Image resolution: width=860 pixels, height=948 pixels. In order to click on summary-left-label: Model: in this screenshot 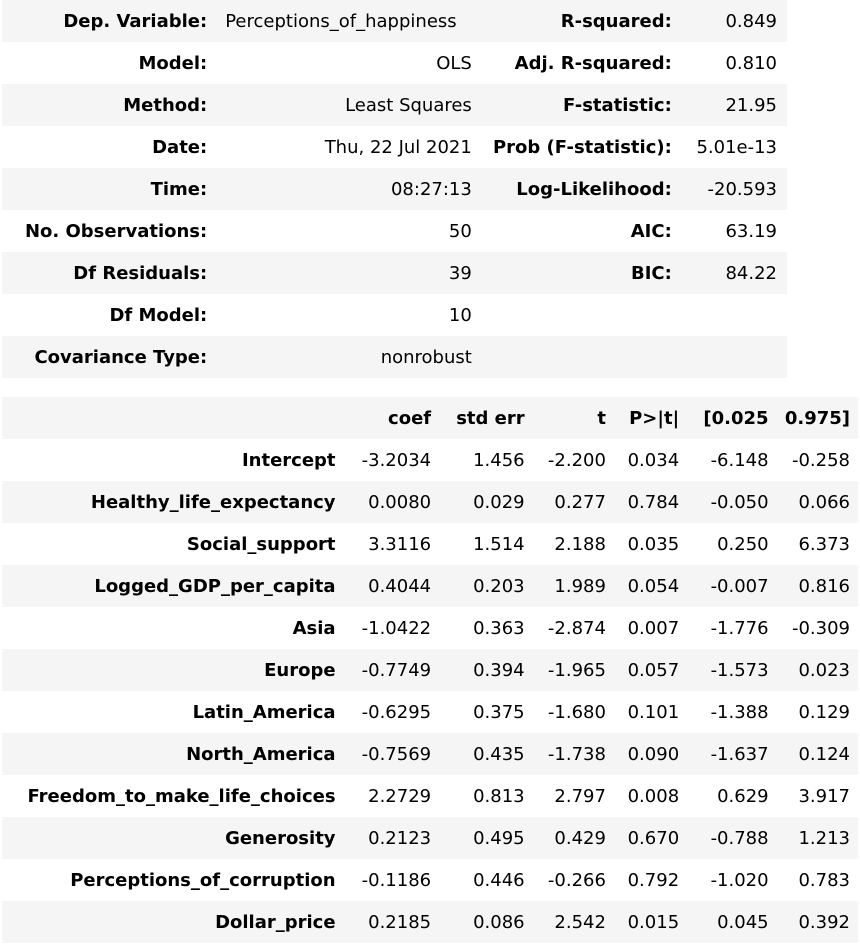, I will do `click(173, 63)`.